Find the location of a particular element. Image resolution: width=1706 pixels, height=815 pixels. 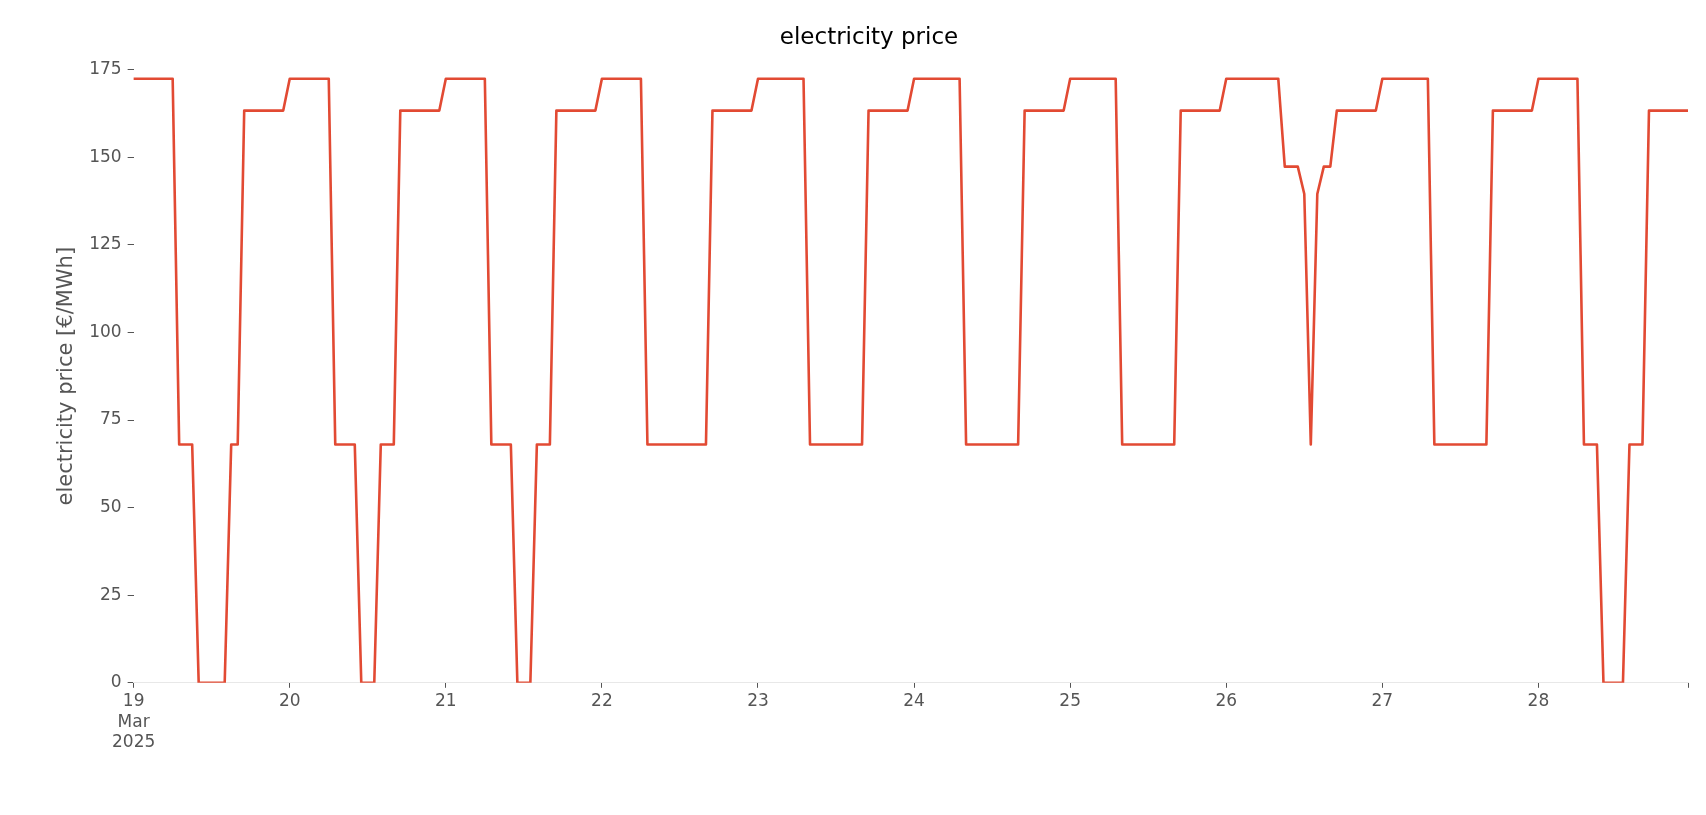

x-tick-label: 19 Mar 2025 is located at coordinates (134, 721).